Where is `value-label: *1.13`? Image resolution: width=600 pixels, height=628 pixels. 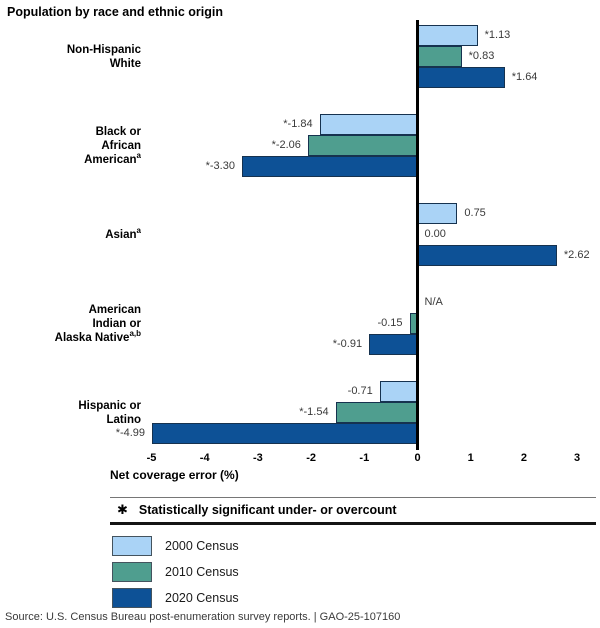
value-label: *1.13 is located at coordinates (497, 35).